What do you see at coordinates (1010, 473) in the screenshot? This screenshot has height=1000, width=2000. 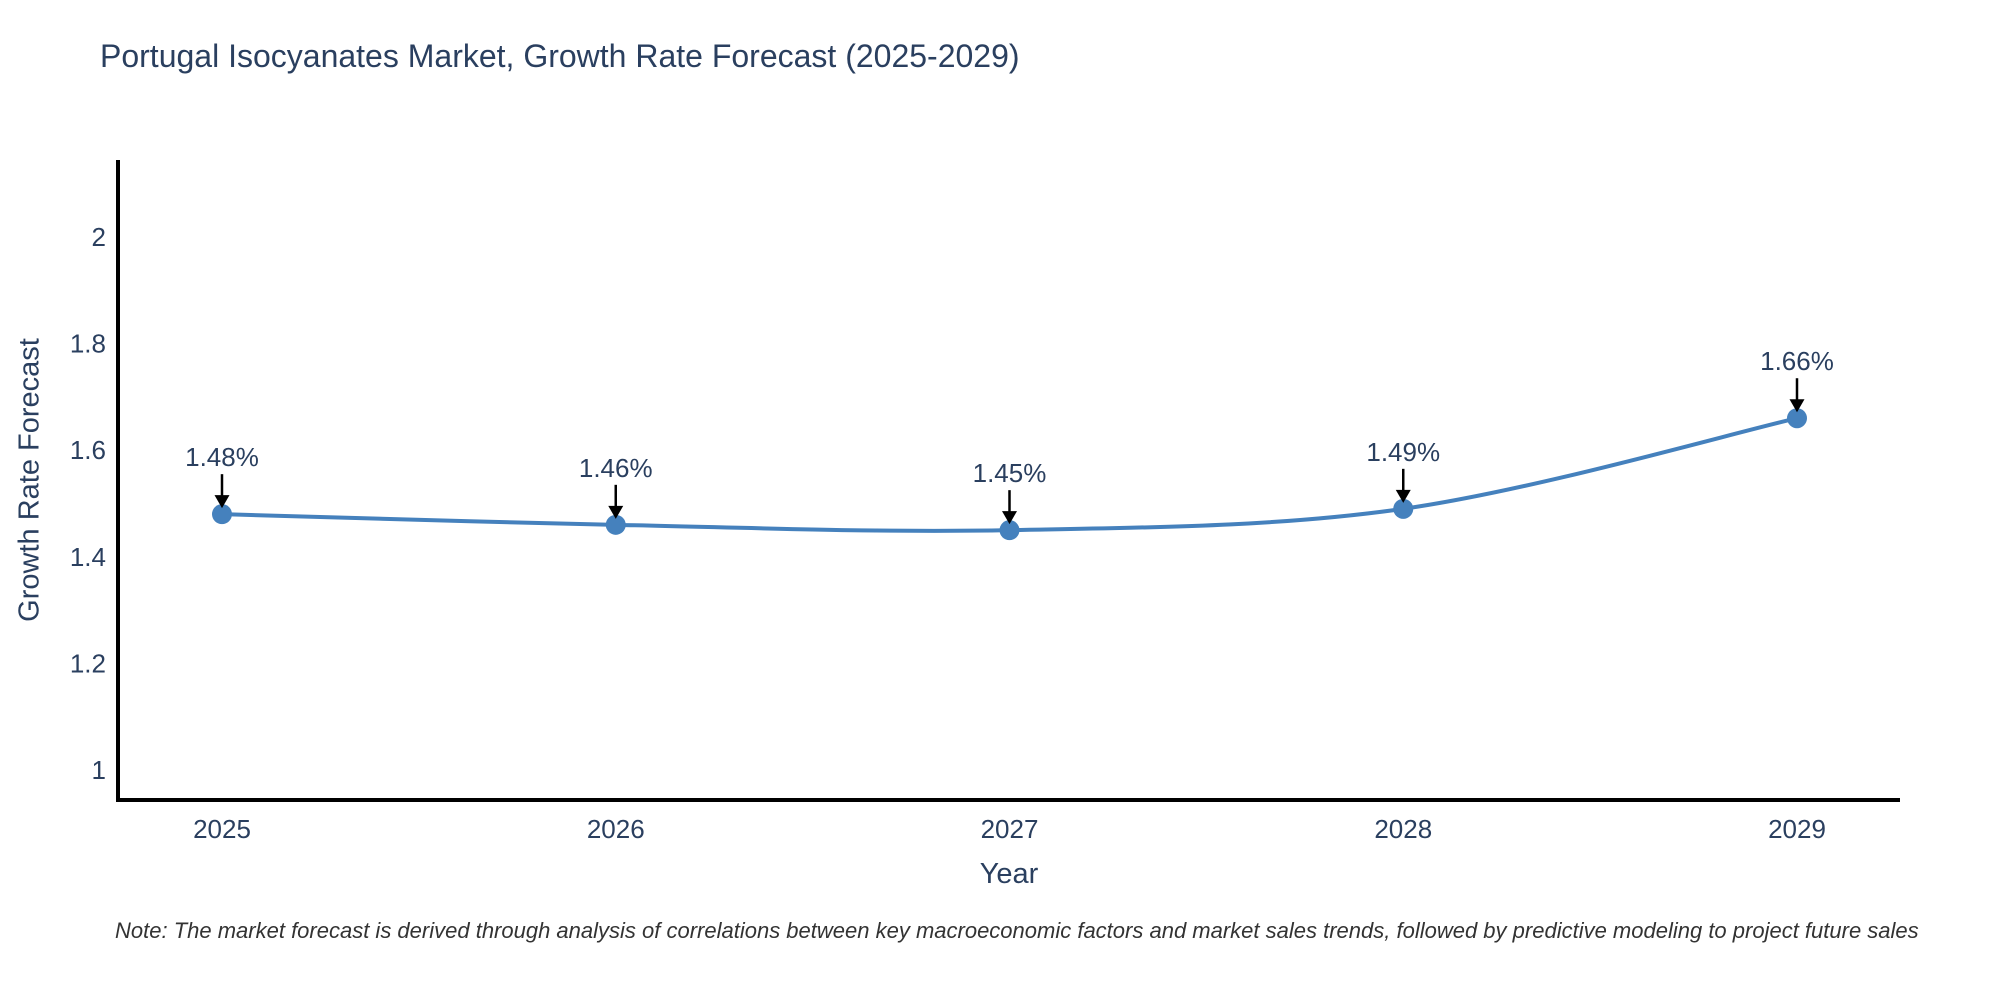 I see `annotation-label: 1.45%` at bounding box center [1010, 473].